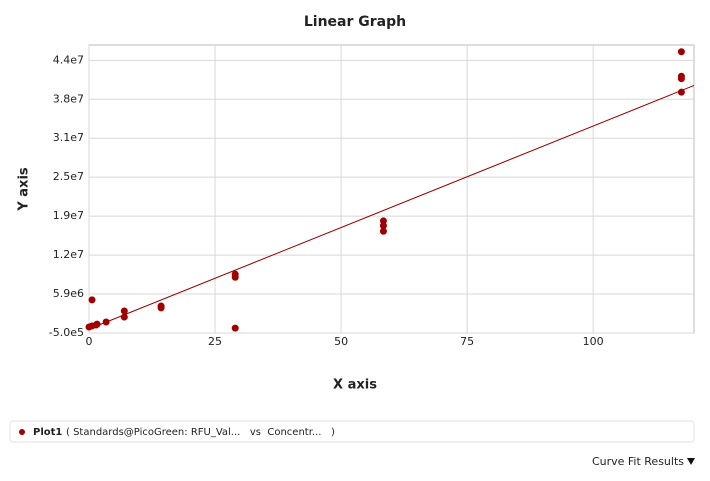  Describe the element at coordinates (691, 461) in the screenshot. I see `dropdown-arrow` at that location.